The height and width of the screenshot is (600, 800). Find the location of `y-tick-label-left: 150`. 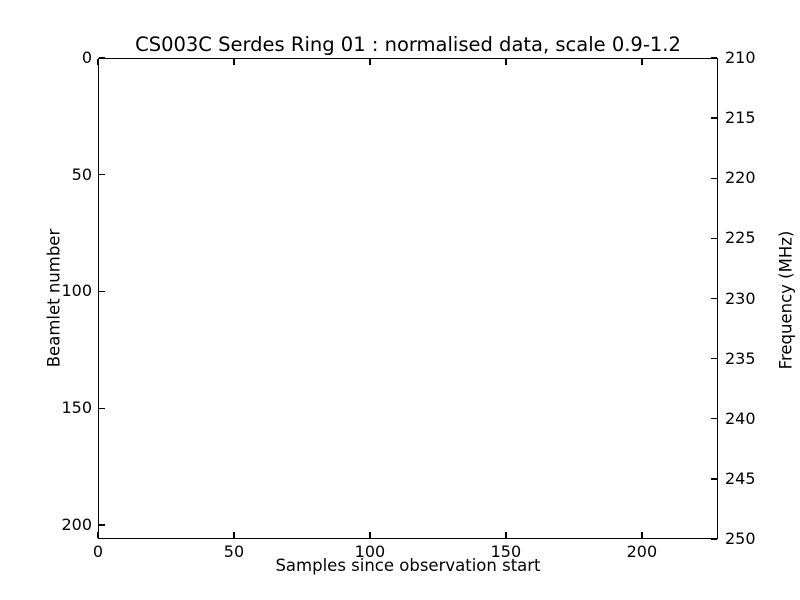

y-tick-label-left: 150 is located at coordinates (76, 408).